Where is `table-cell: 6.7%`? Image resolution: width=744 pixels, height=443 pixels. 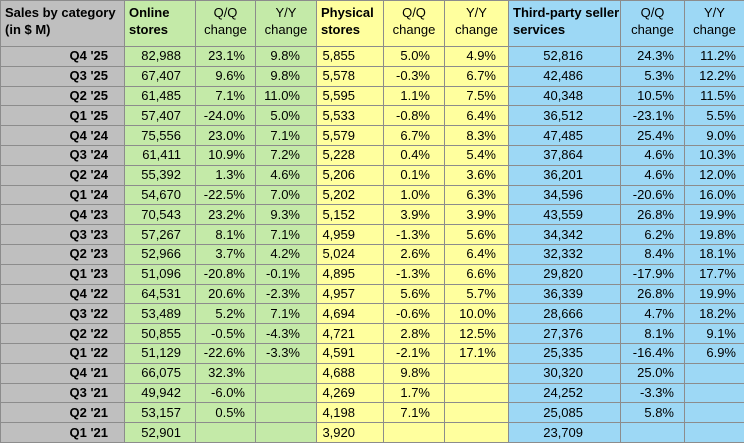
table-cell: 6.7% is located at coordinates (414, 136).